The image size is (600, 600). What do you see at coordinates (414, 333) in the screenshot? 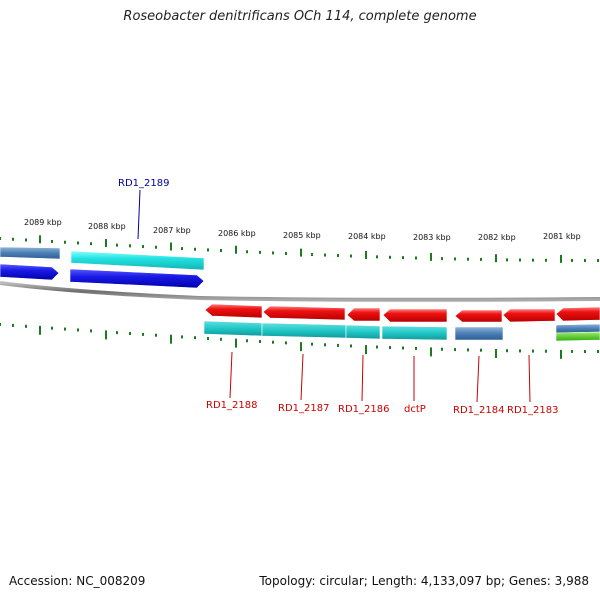
I see `gene-dctp-feature` at bounding box center [414, 333].